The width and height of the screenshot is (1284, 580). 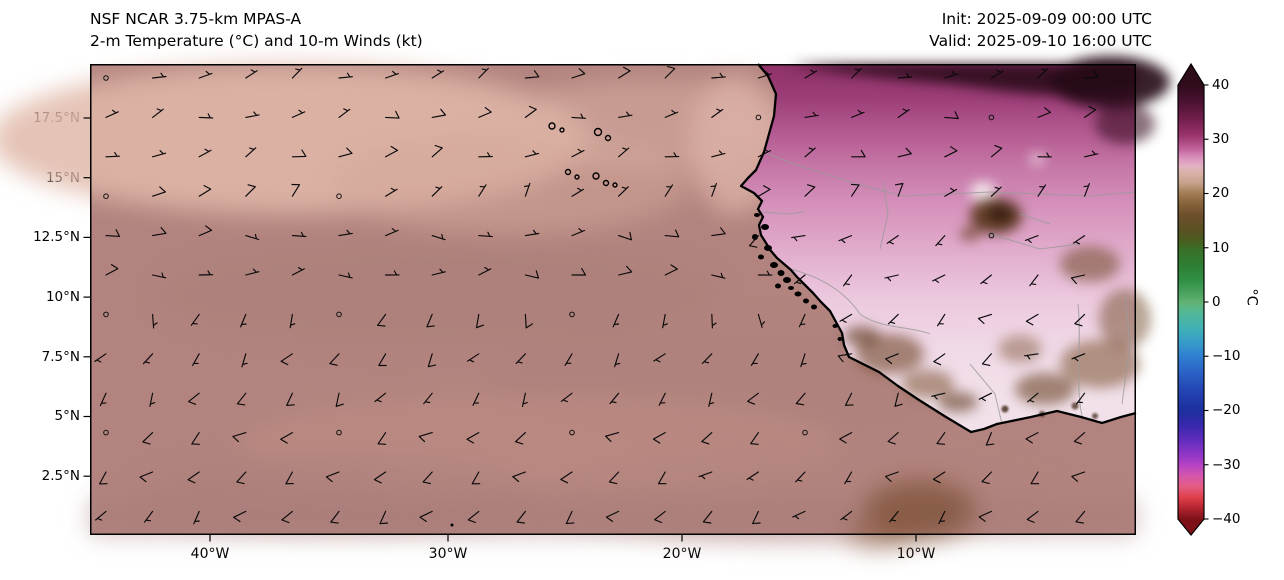 What do you see at coordinates (60, 476) in the screenshot?
I see `y-tick-label: 2.5°N` at bounding box center [60, 476].